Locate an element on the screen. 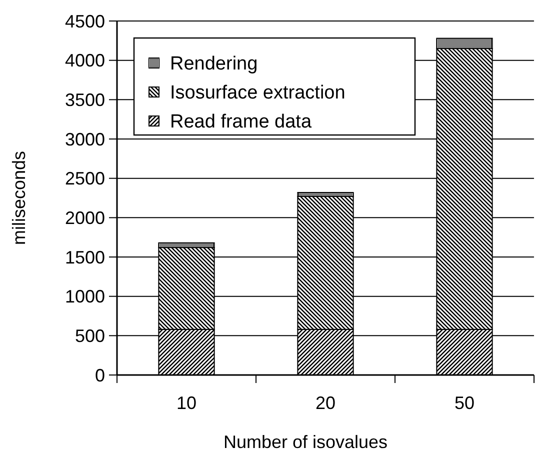  legend-label: Read frame data is located at coordinates (241, 122).